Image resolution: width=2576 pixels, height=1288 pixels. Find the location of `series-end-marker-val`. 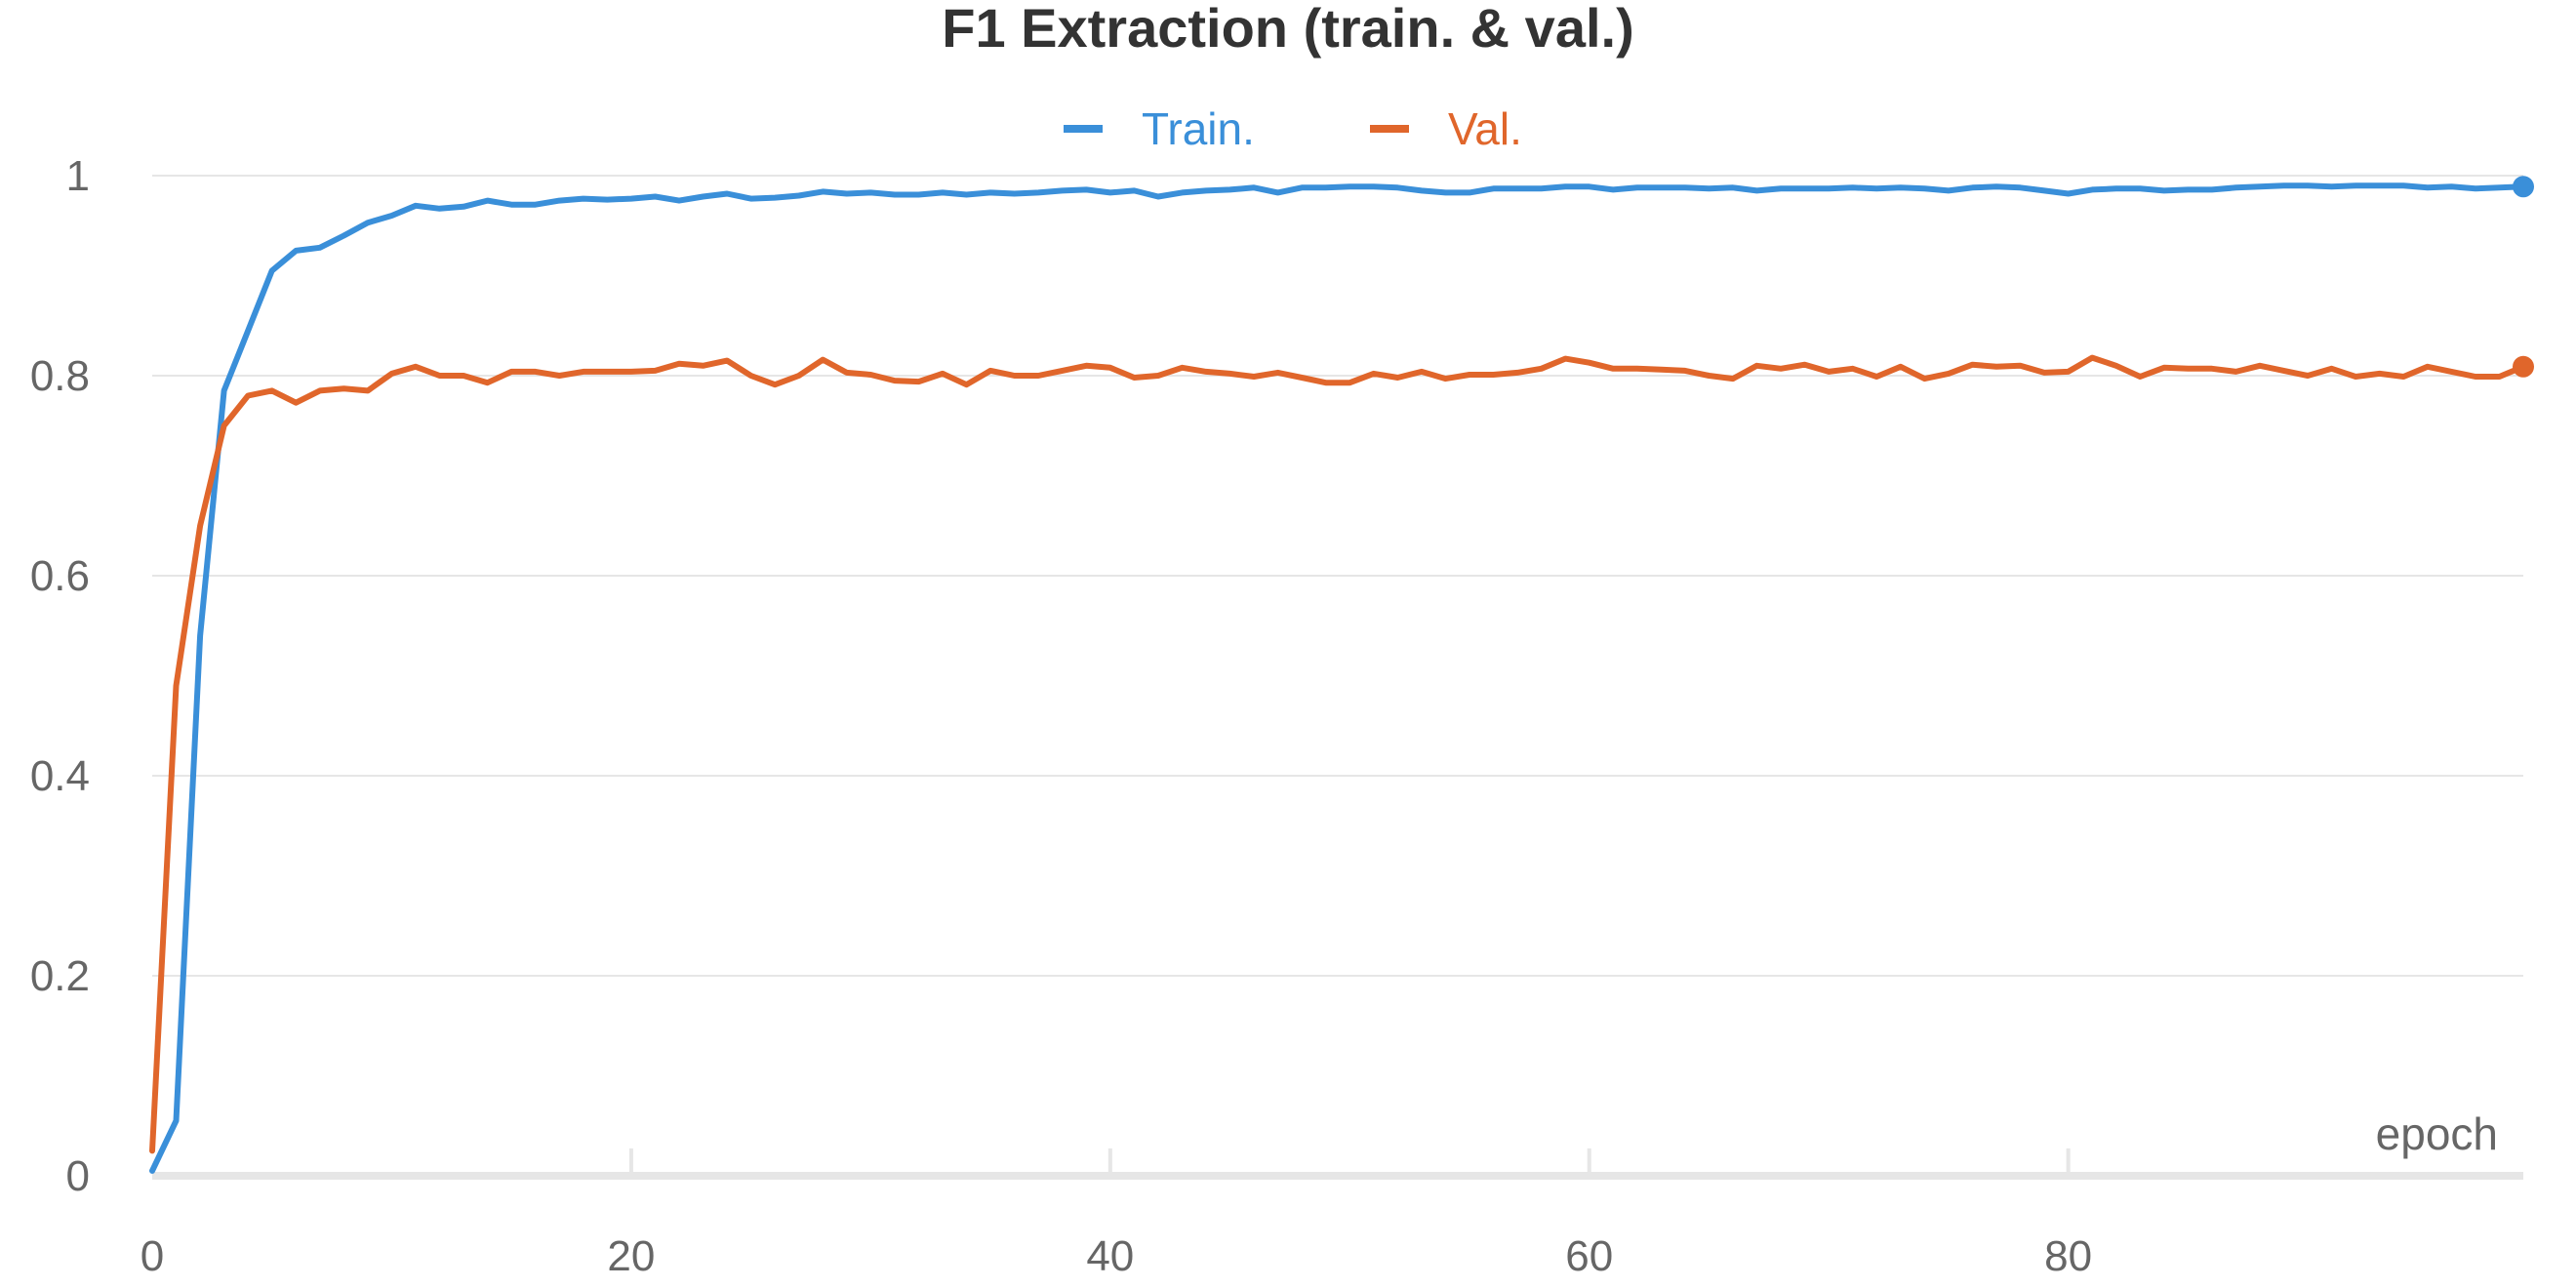

series-end-marker-val is located at coordinates (2523, 366).